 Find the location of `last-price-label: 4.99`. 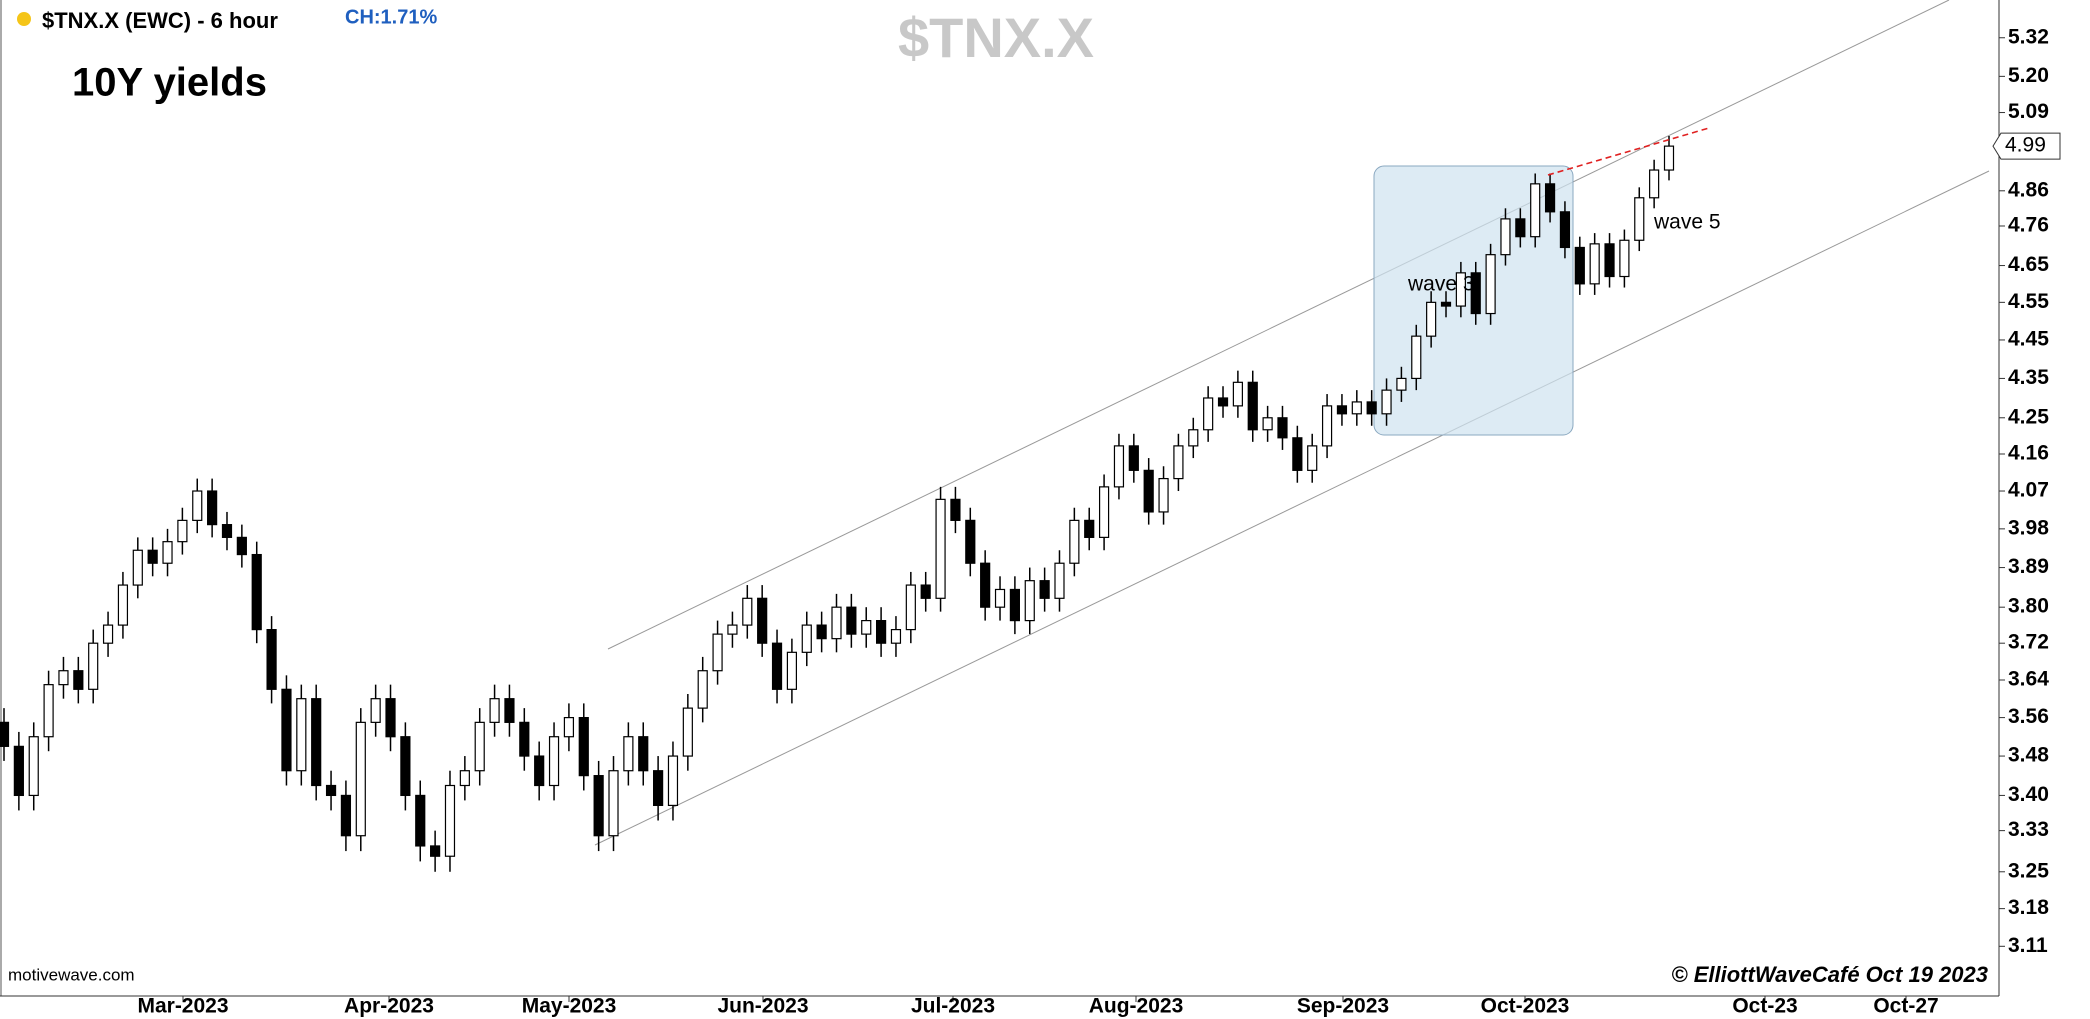

last-price-label: 4.99 is located at coordinates (2025, 145).